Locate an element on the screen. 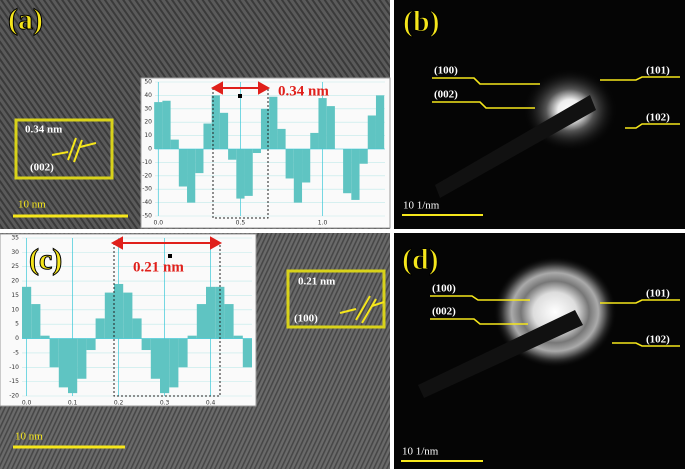  inset-plane: (002) is located at coordinates (42, 168).